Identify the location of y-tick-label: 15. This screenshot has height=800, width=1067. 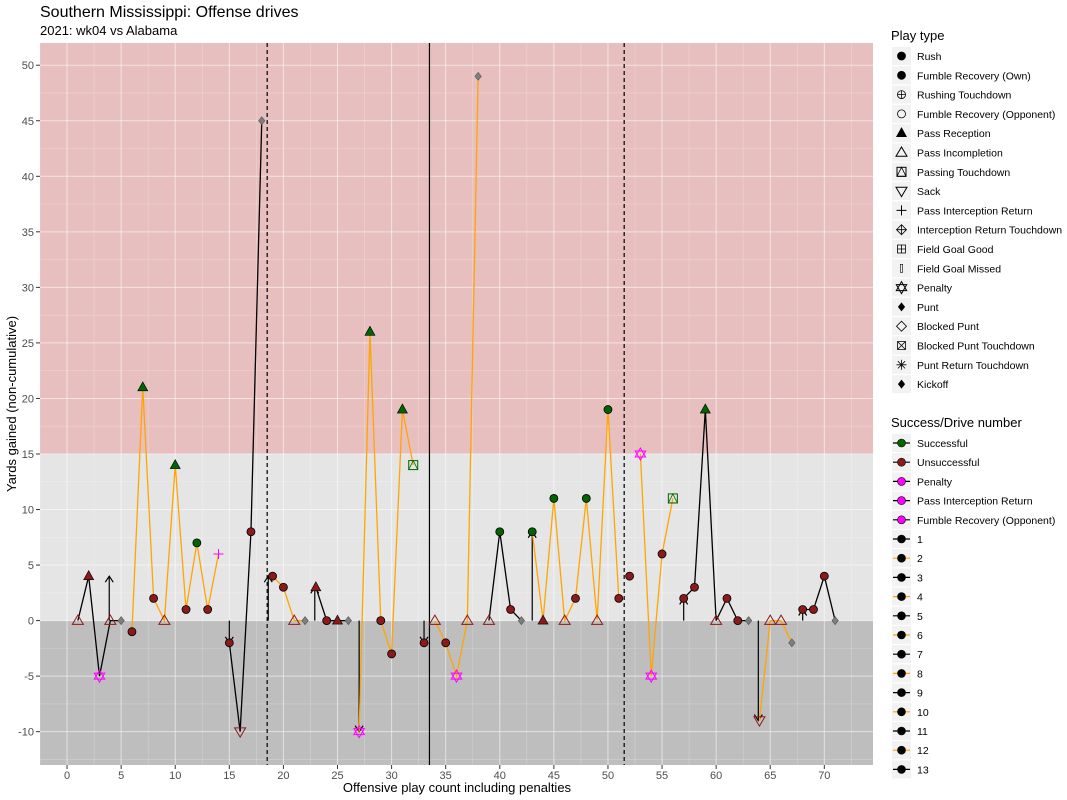
(28, 455).